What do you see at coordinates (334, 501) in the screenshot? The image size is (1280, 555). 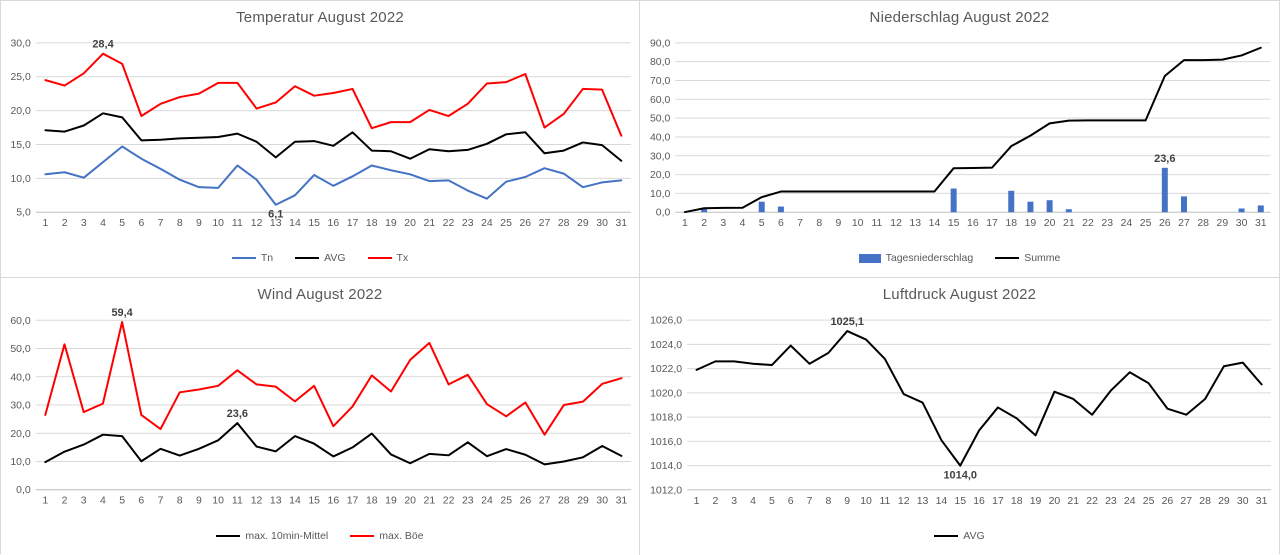 I see `x-axis-label: 16` at bounding box center [334, 501].